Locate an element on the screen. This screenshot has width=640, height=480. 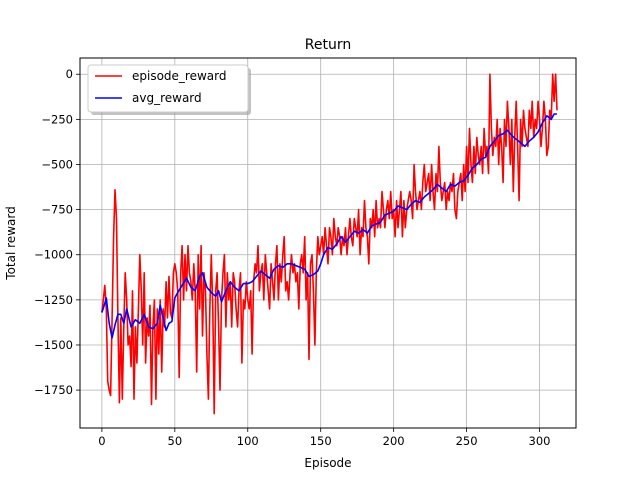
y-tick-label: −500 is located at coordinates (57, 164).